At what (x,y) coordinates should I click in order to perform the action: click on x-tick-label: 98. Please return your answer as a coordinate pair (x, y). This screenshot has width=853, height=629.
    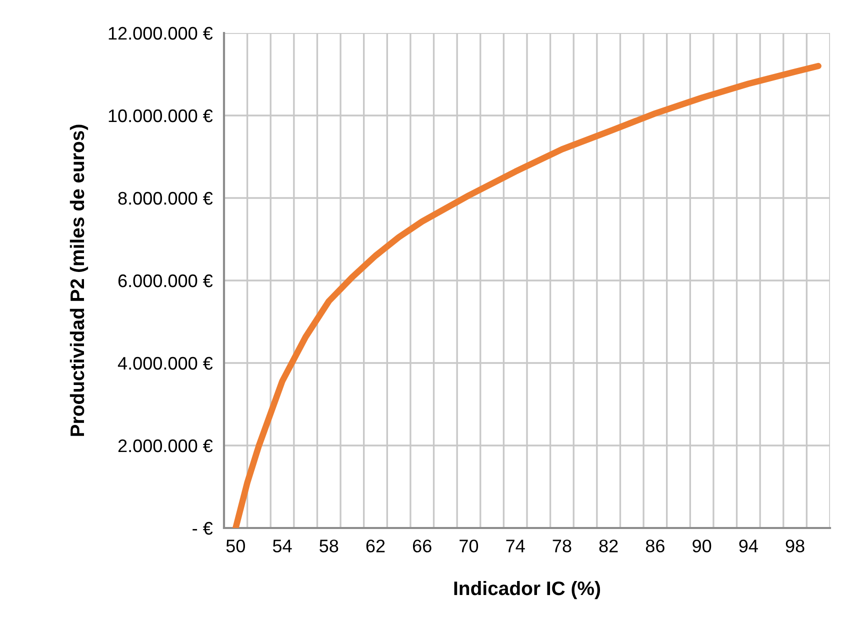
    Looking at the image, I should click on (795, 546).